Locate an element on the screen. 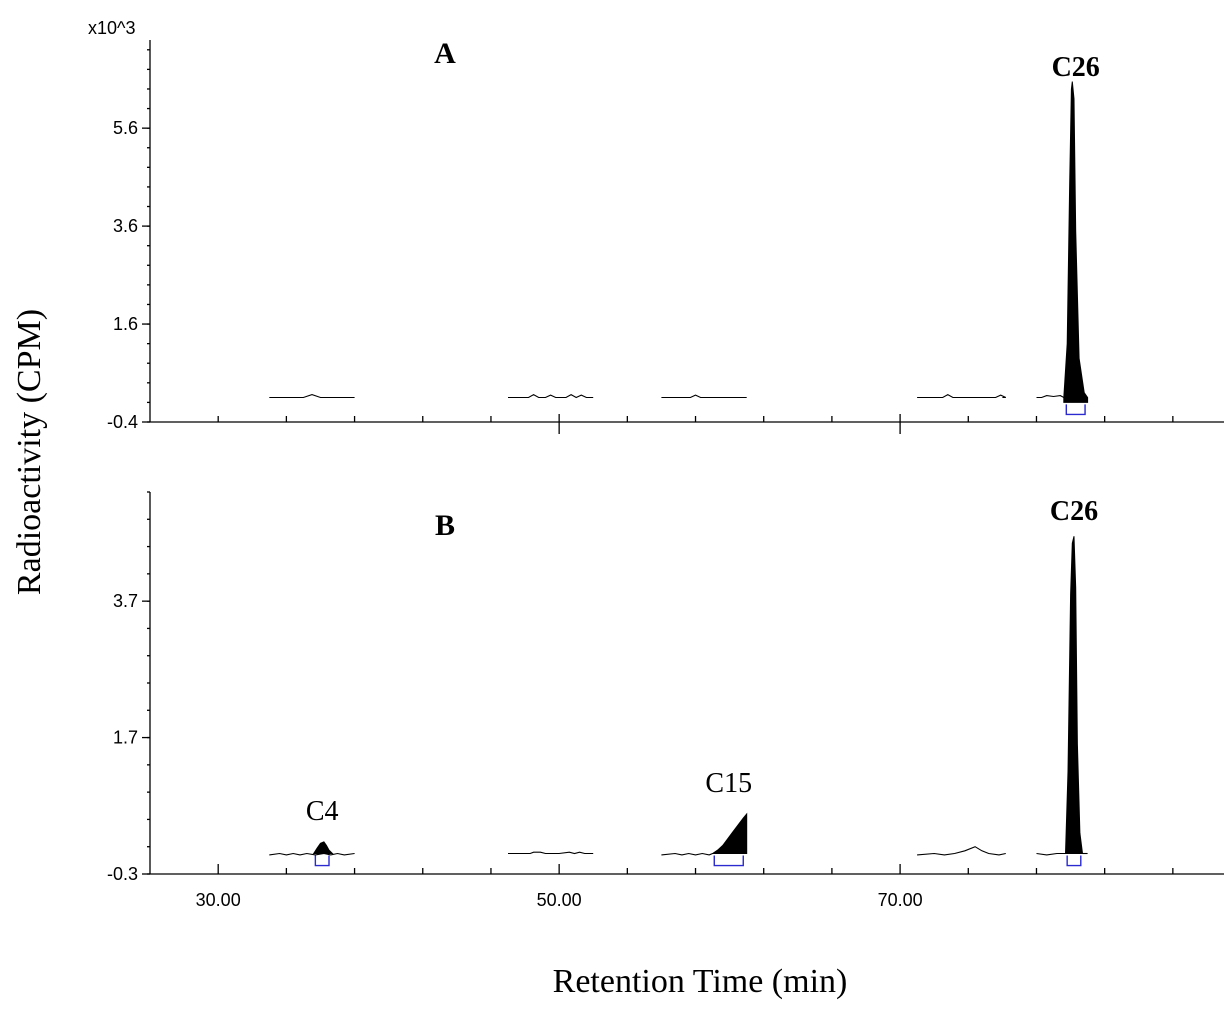  y-tick-label: -0.4 is located at coordinates (122, 422).